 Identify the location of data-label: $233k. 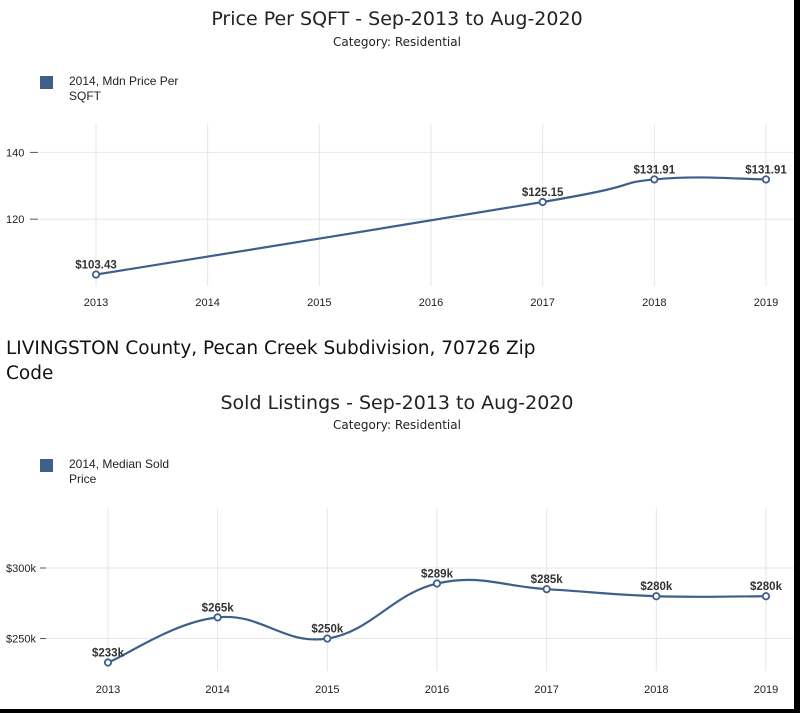
(108, 654).